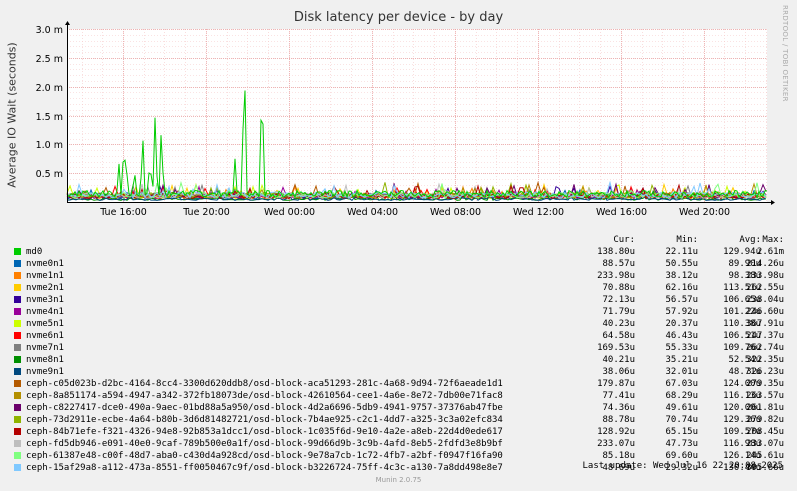 This screenshot has width=797, height=491. I want to click on legend-value-max: 326.23u, so click(765, 372).